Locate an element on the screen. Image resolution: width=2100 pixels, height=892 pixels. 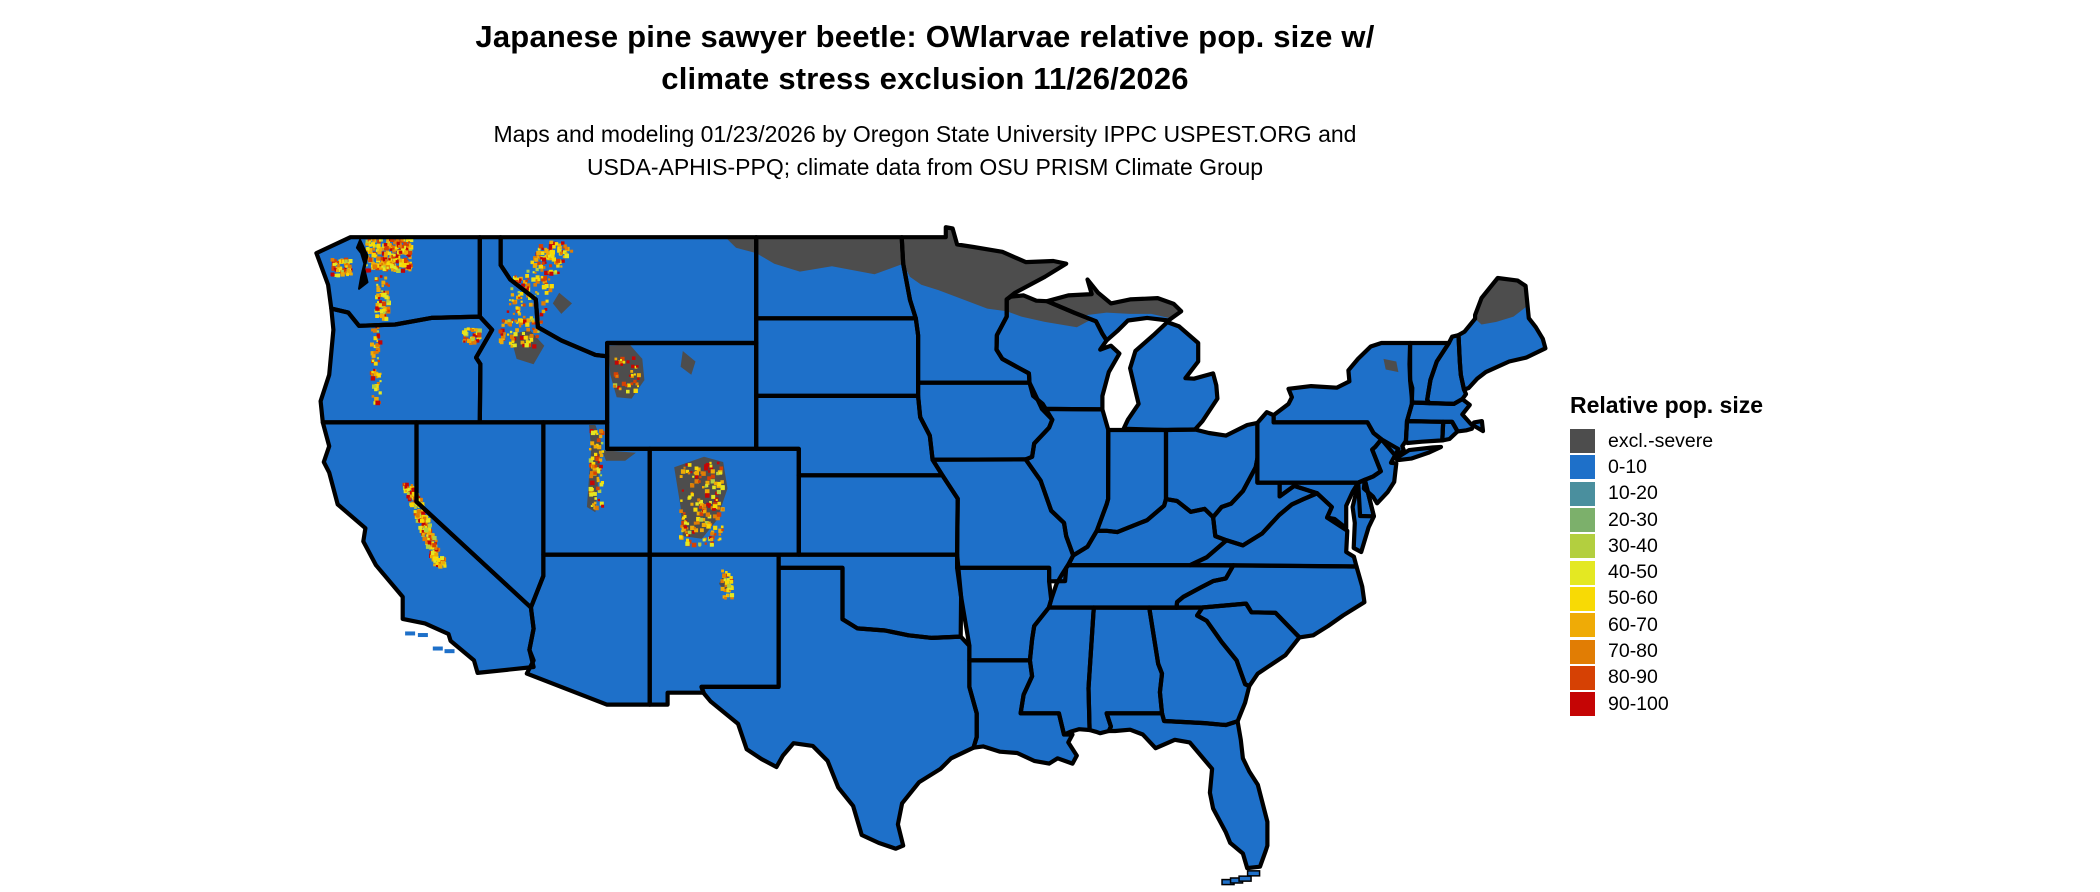
state-ok is located at coordinates (870, 596).